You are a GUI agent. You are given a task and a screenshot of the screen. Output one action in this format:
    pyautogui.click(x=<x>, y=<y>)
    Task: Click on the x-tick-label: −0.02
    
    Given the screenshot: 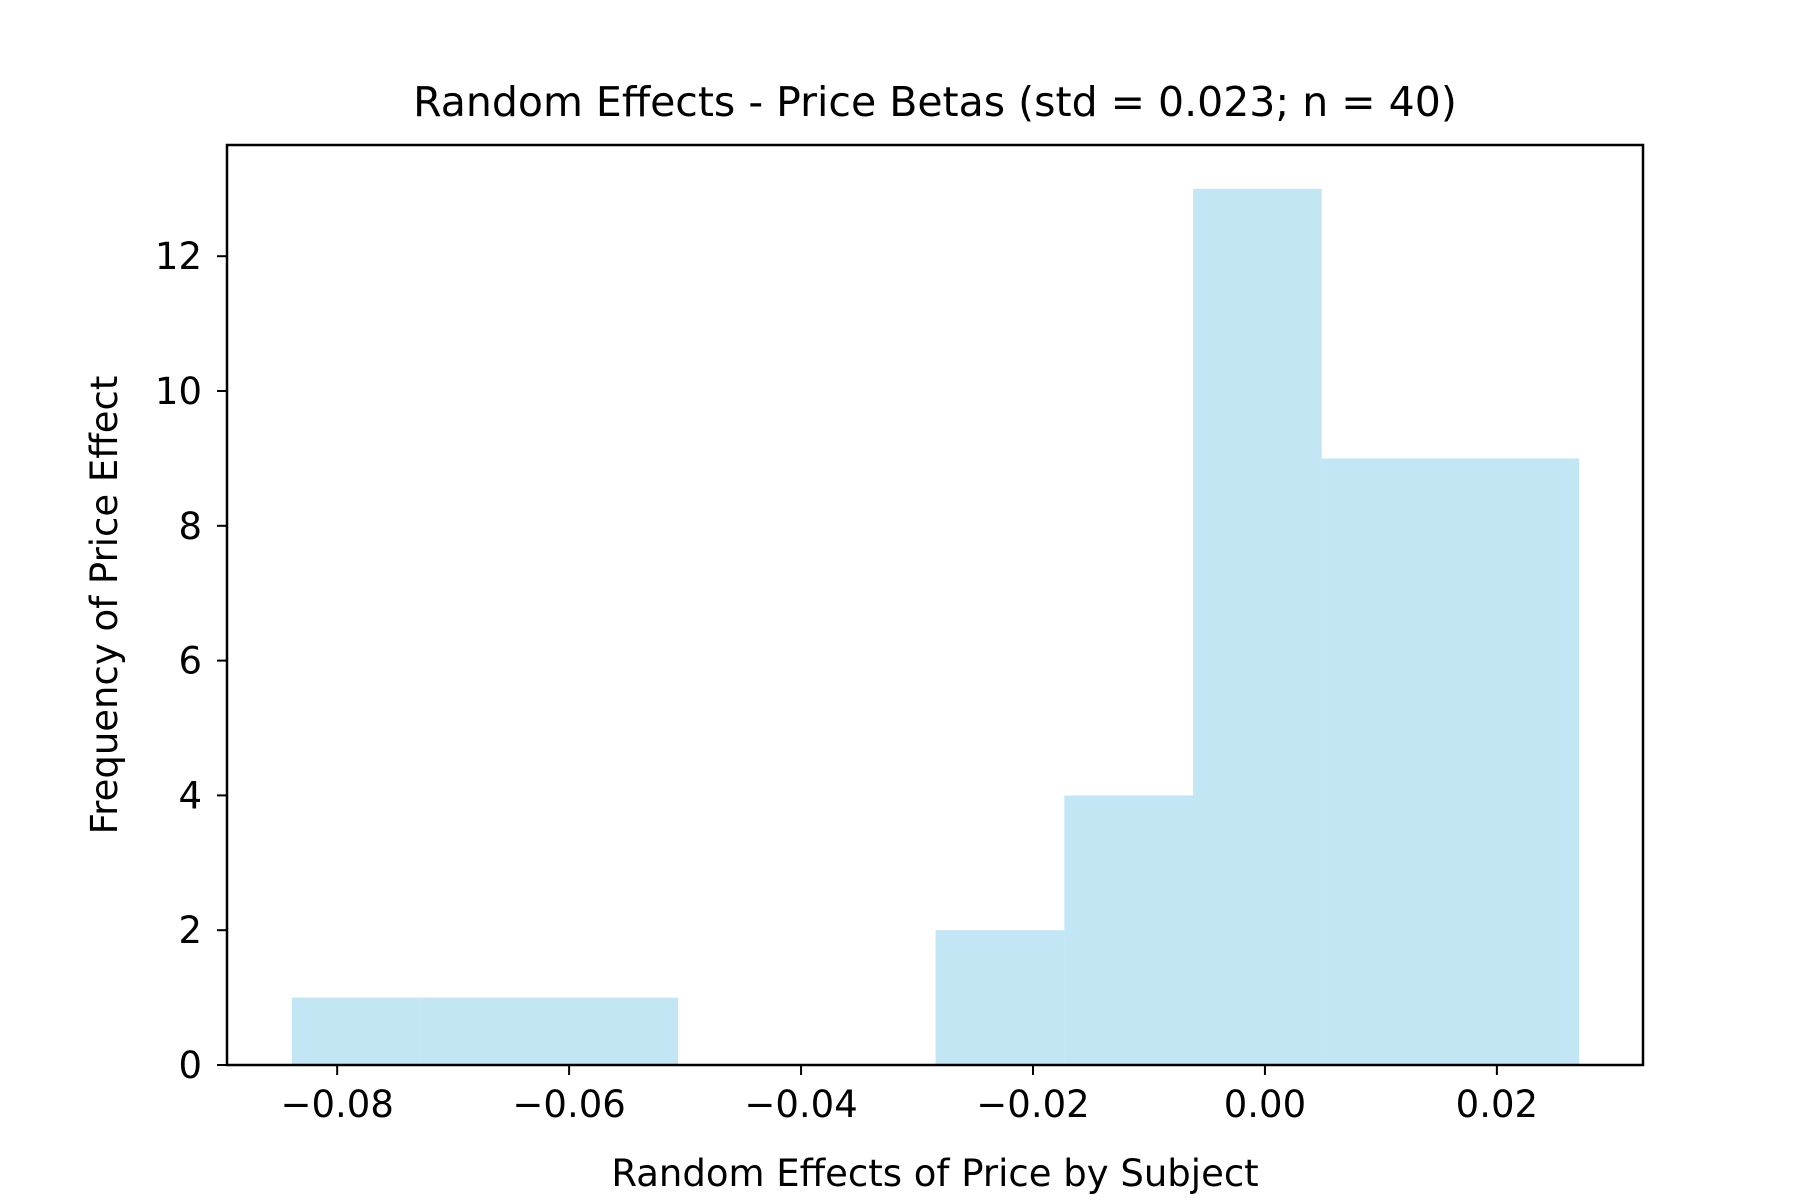 What is the action you would take?
    pyautogui.click(x=1032, y=1104)
    